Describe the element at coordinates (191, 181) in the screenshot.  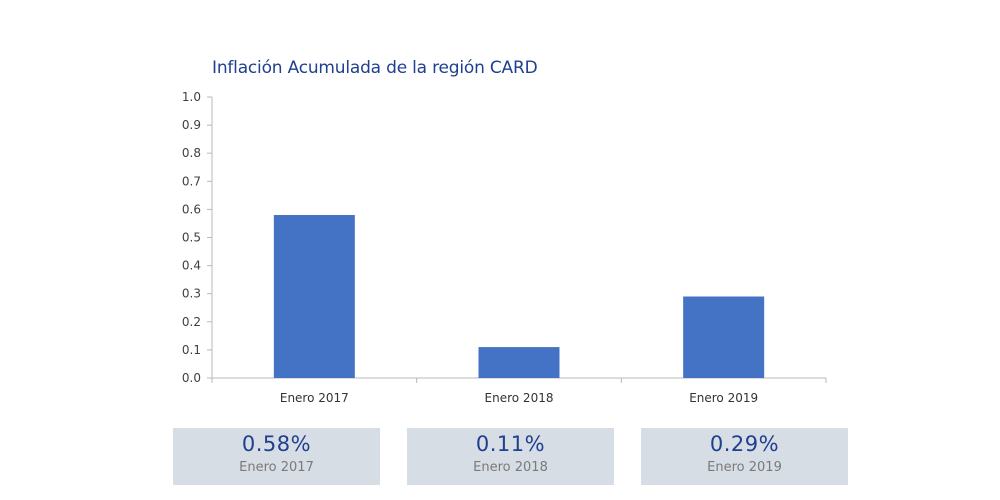
I see `y-tick-label: 0.7` at that location.